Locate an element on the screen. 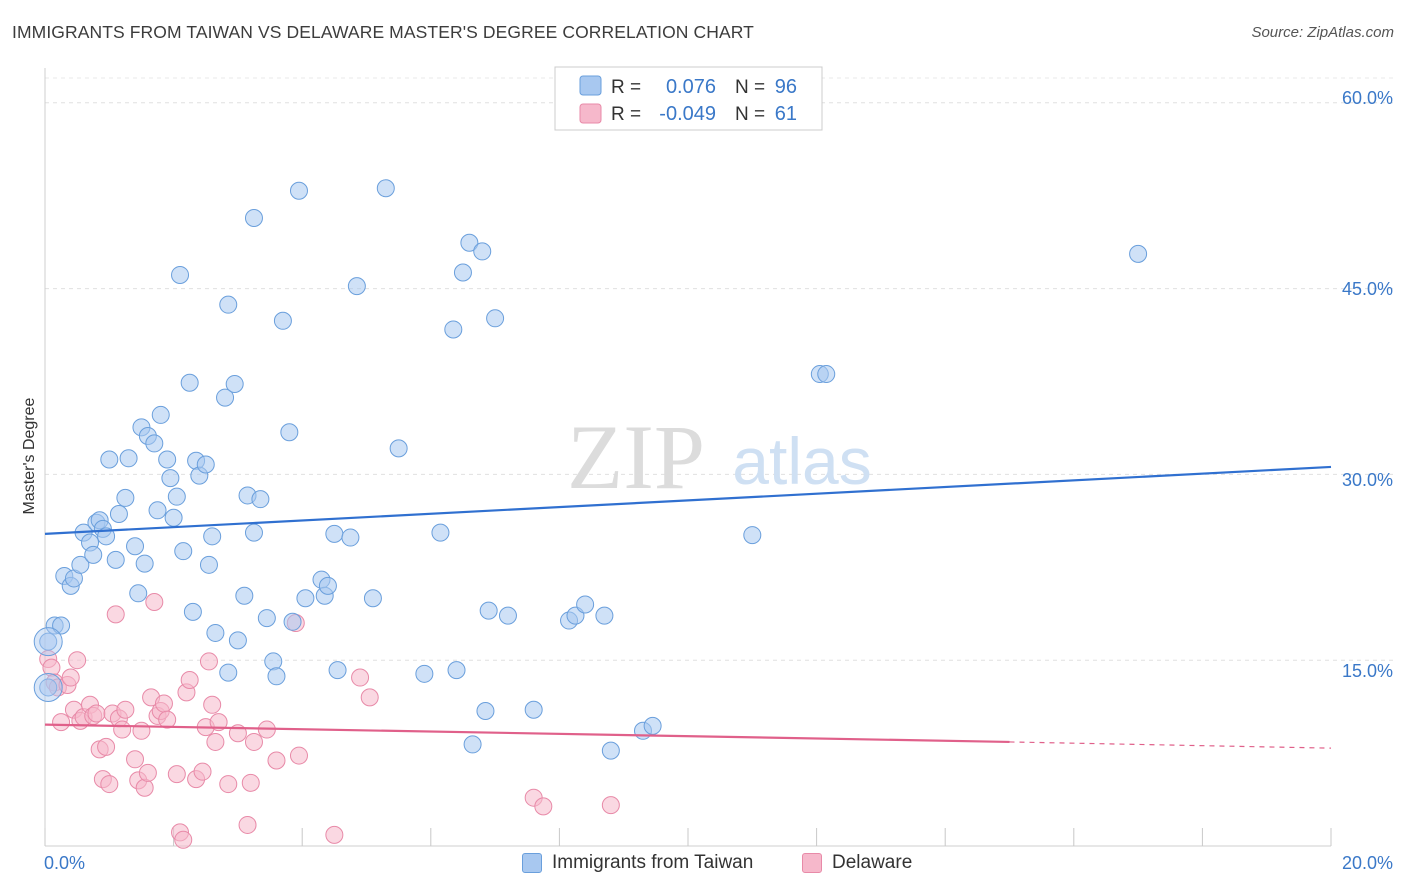 Image resolution: width=1406 pixels, height=892 pixels. legend-r-label: R = is located at coordinates (626, 87).